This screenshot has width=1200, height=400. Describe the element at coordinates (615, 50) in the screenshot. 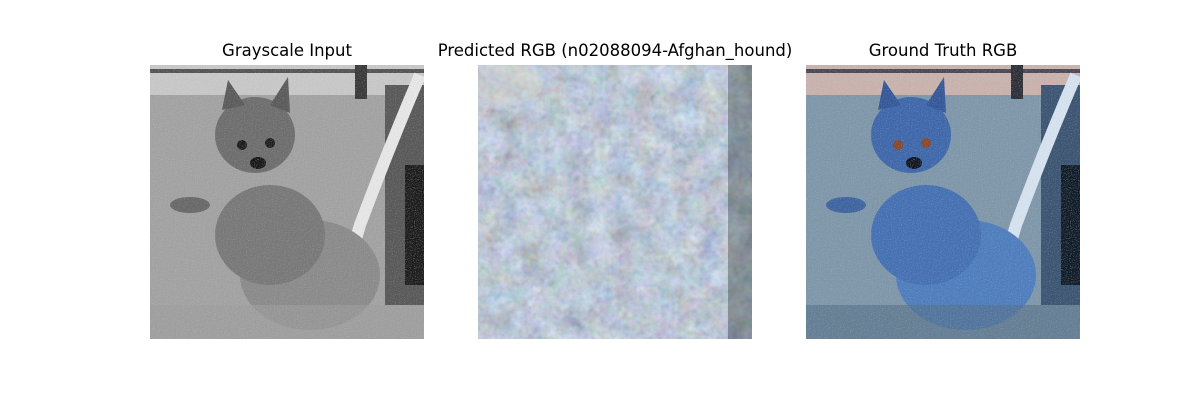

I see `predicted-rgb-title: Predicted RGB (n02088094-Afghan_hound)` at that location.